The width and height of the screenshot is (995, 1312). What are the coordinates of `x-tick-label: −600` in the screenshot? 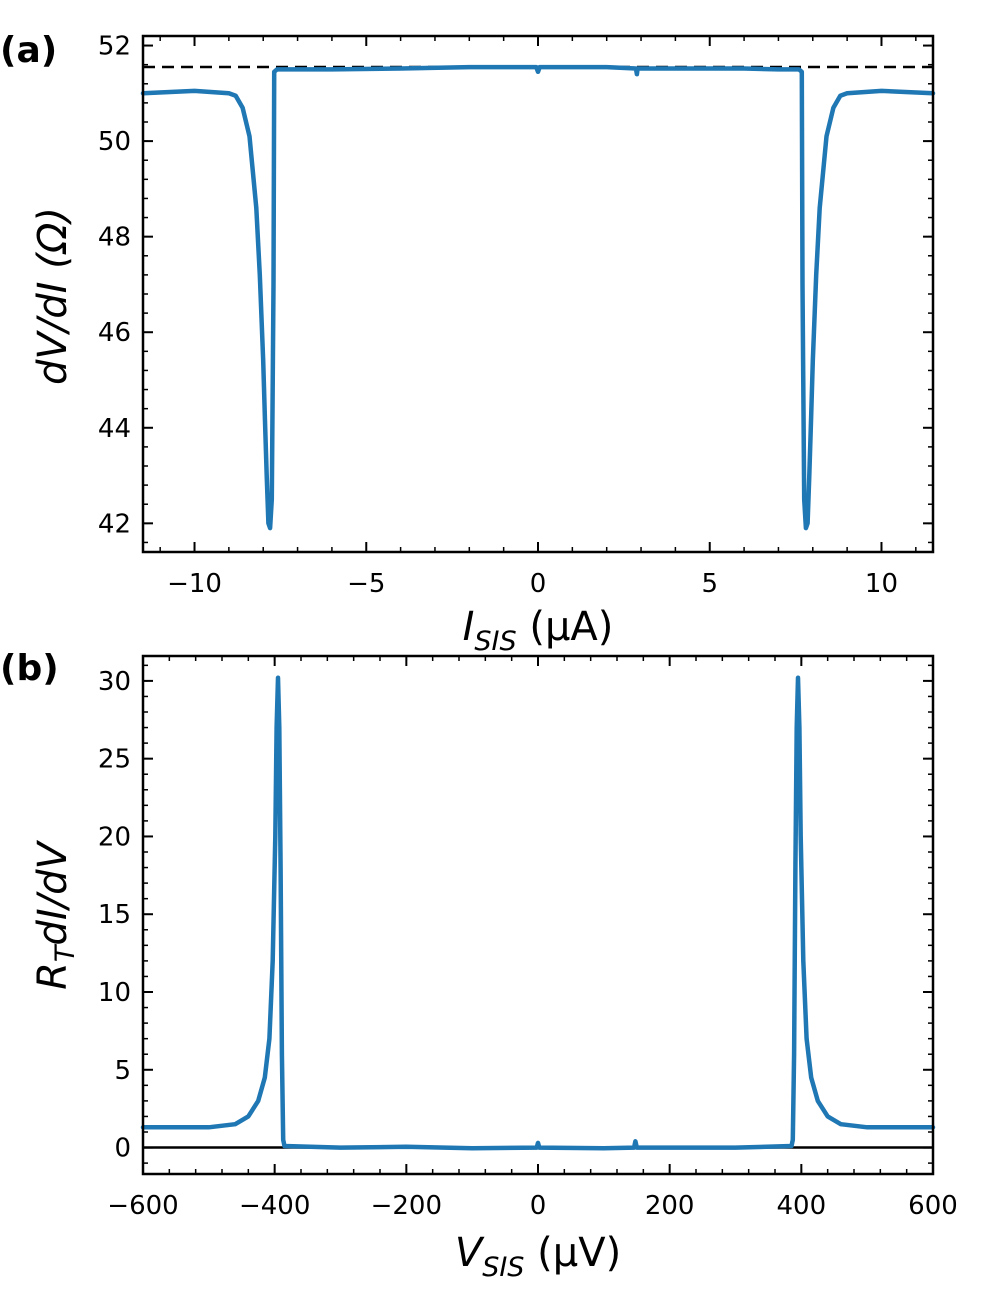 It's located at (142, 1206).